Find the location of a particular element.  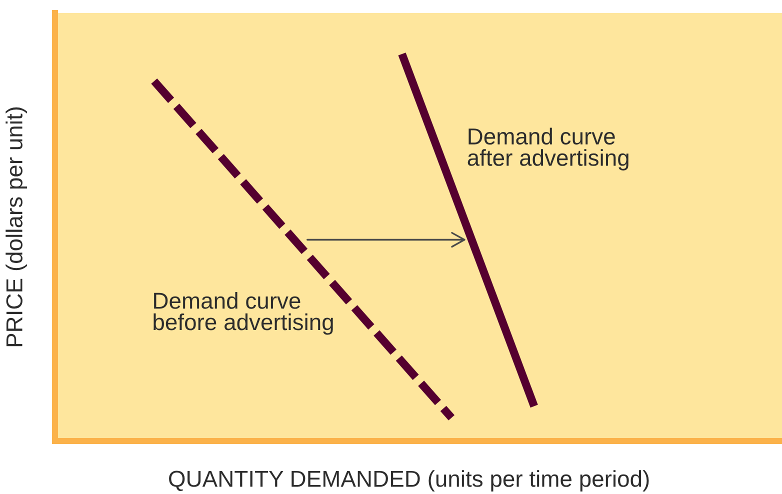

series-label: Demand curve before advertising is located at coordinates (243, 313).